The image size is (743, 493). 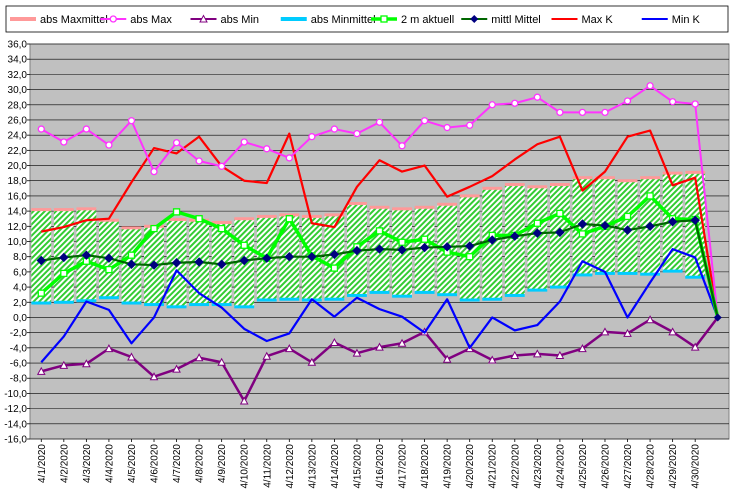 I want to click on legend-label: abs Minmittel, so click(x=343, y=20).